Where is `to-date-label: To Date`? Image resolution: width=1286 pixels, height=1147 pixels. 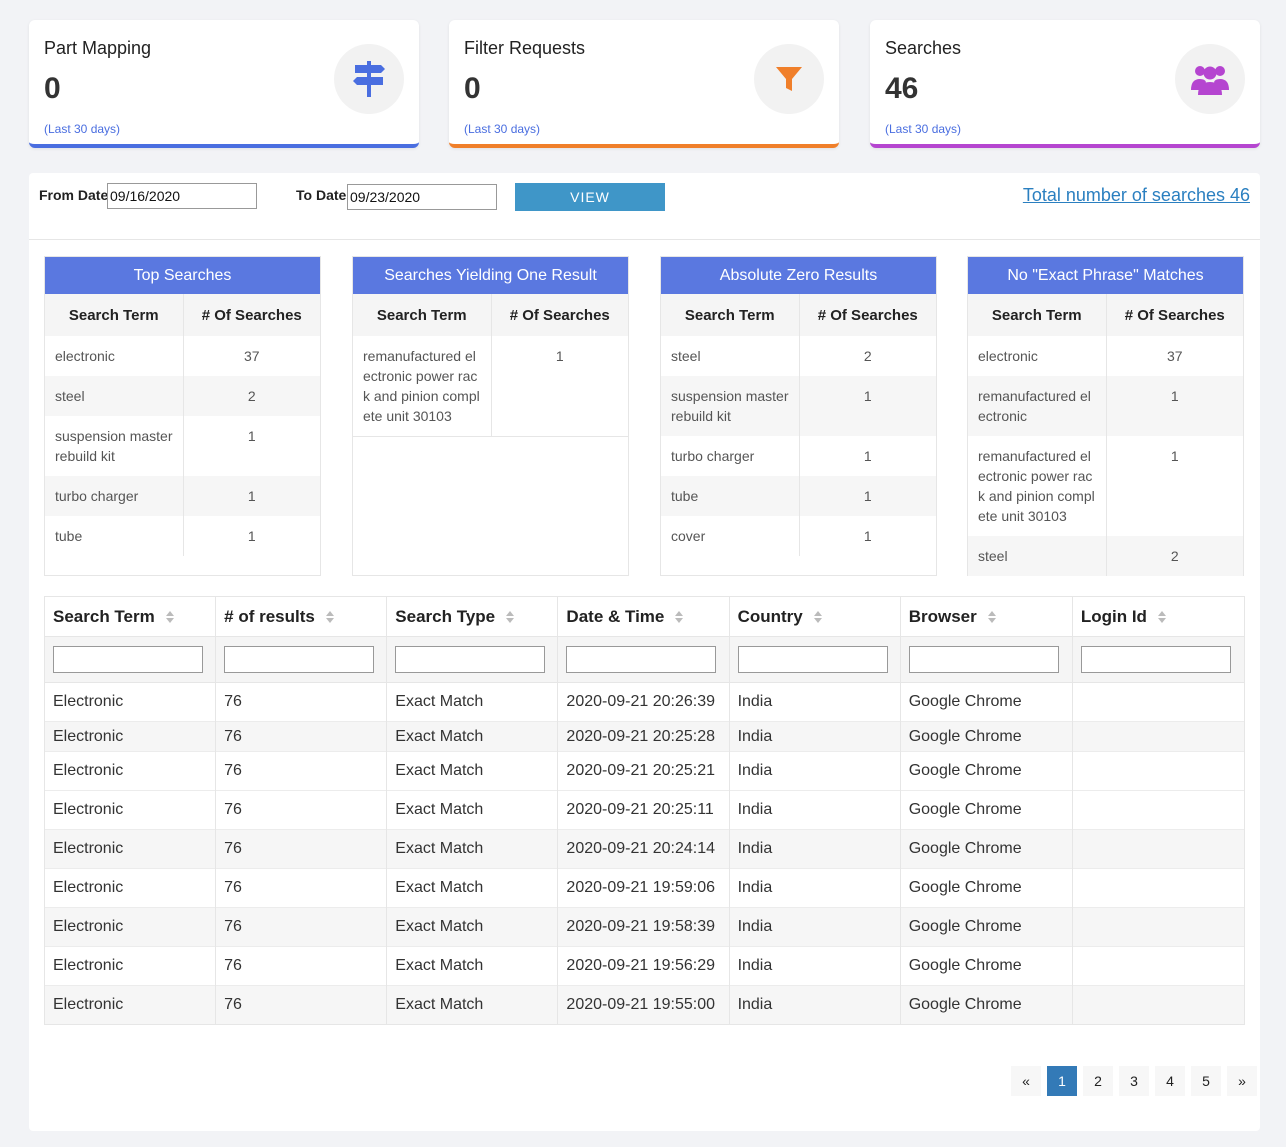 to-date-label: To Date is located at coordinates (321, 195).